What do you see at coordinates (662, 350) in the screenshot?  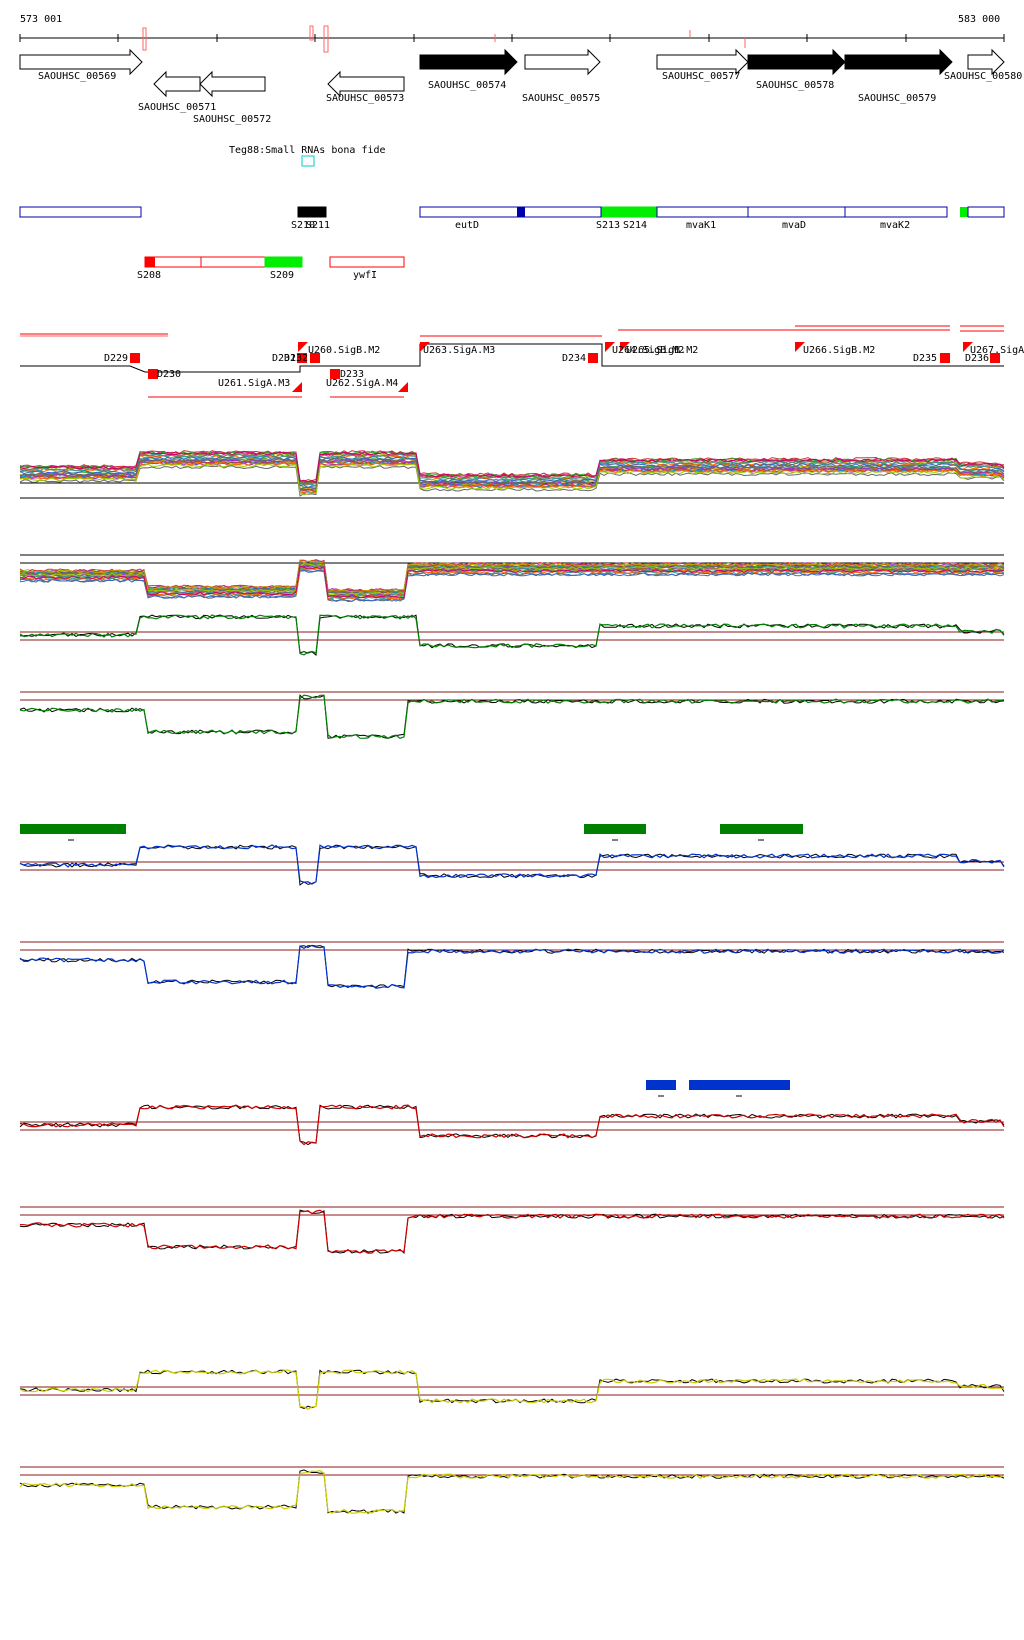 I see `promoter-label: U265.SigB.M2` at bounding box center [662, 350].